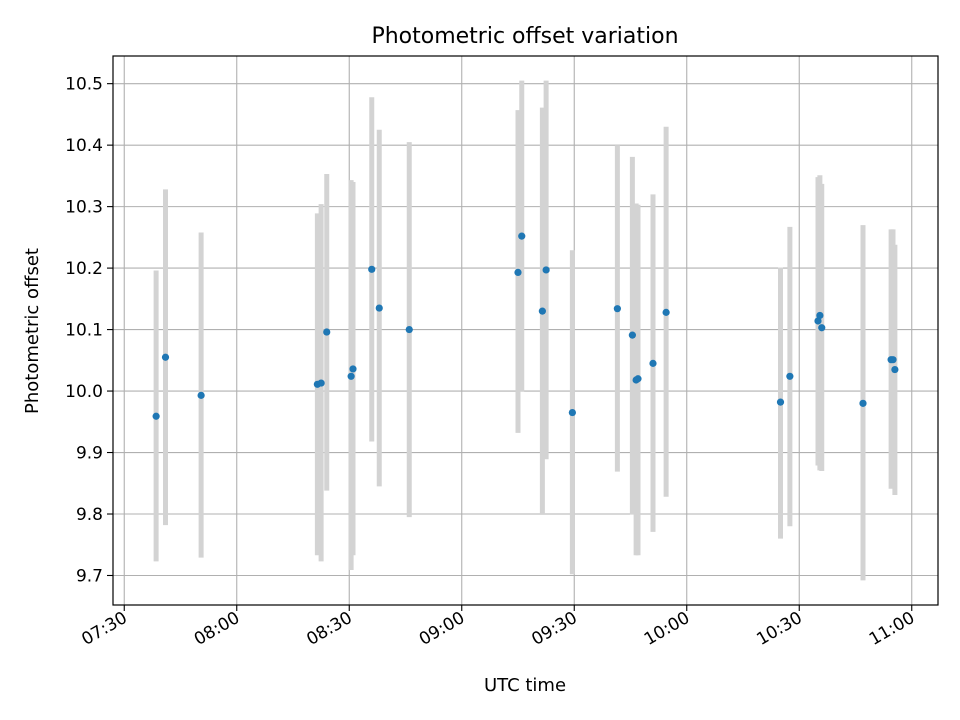 The height and width of the screenshot is (720, 960). Describe the element at coordinates (525, 685) in the screenshot. I see `x-axis-label: UTC time` at that location.